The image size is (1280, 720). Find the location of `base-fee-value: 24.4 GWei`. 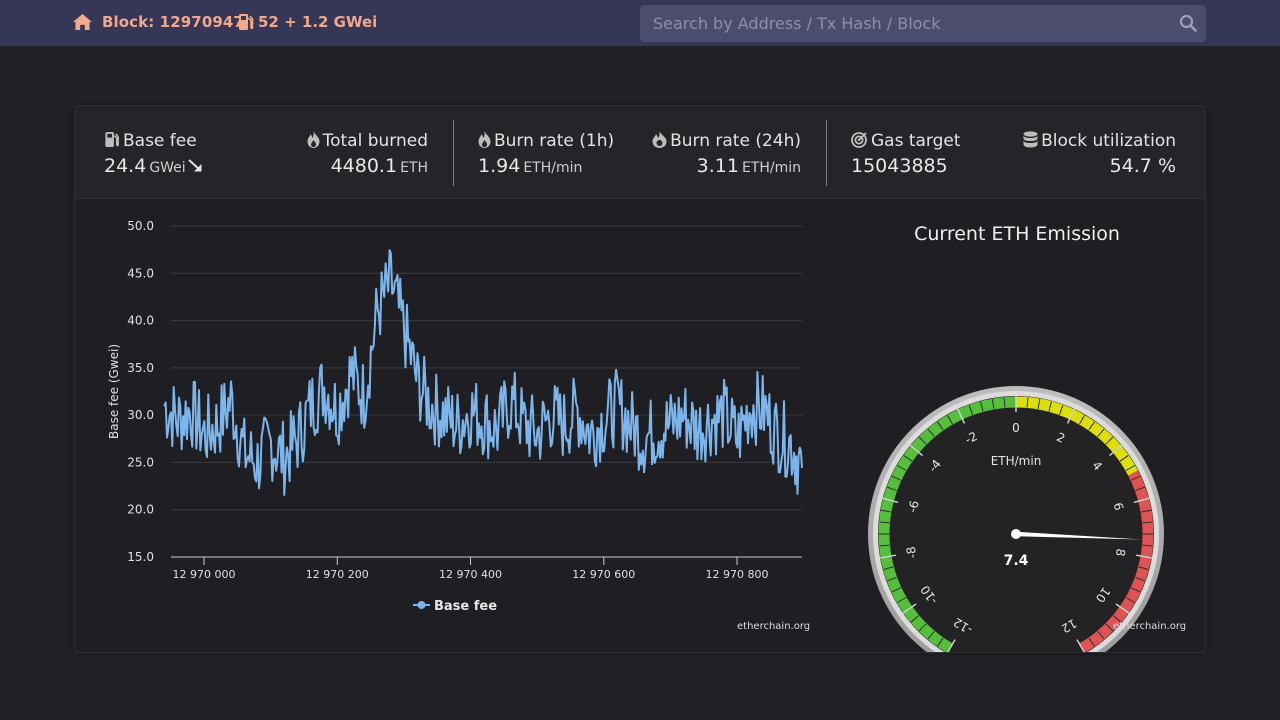

base-fee-value: 24.4 GWei is located at coordinates (154, 166).